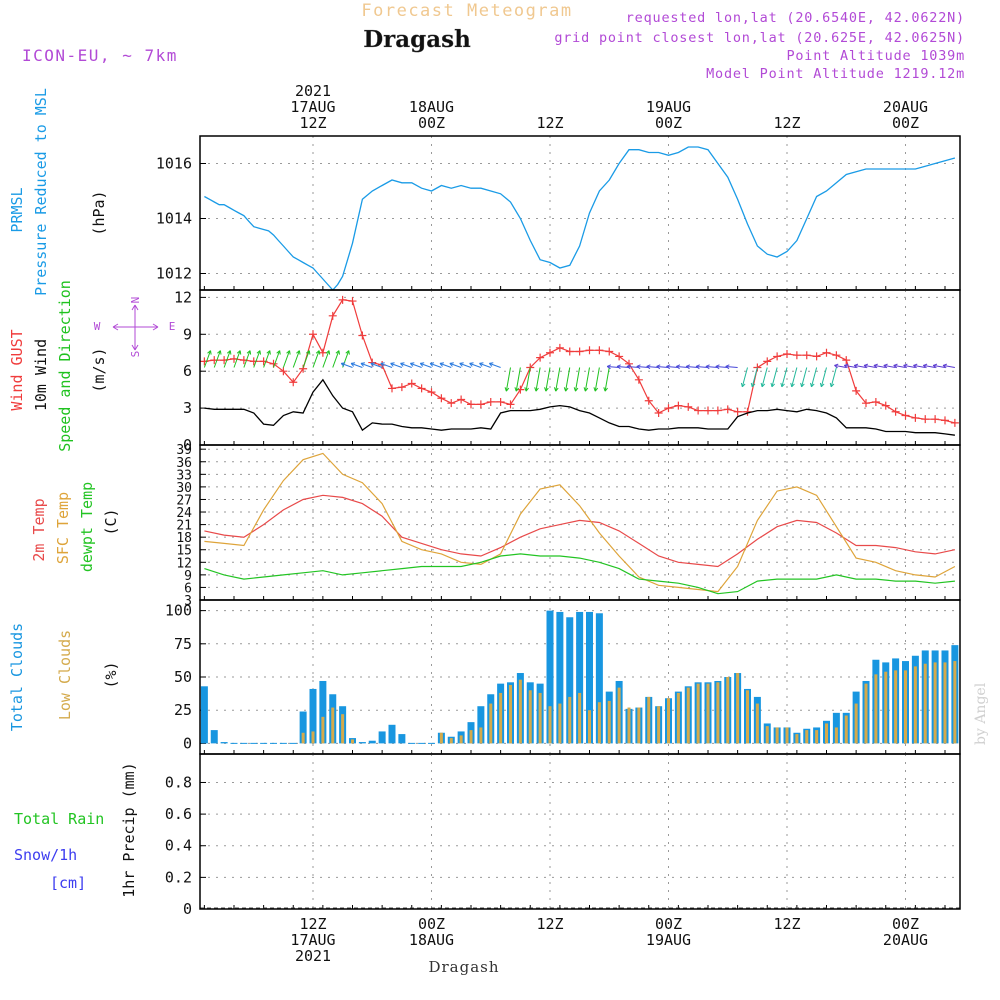 The image size is (1000, 1000). Describe the element at coordinates (174, 164) in the screenshot. I see `y-tick-label: 1016` at that location.